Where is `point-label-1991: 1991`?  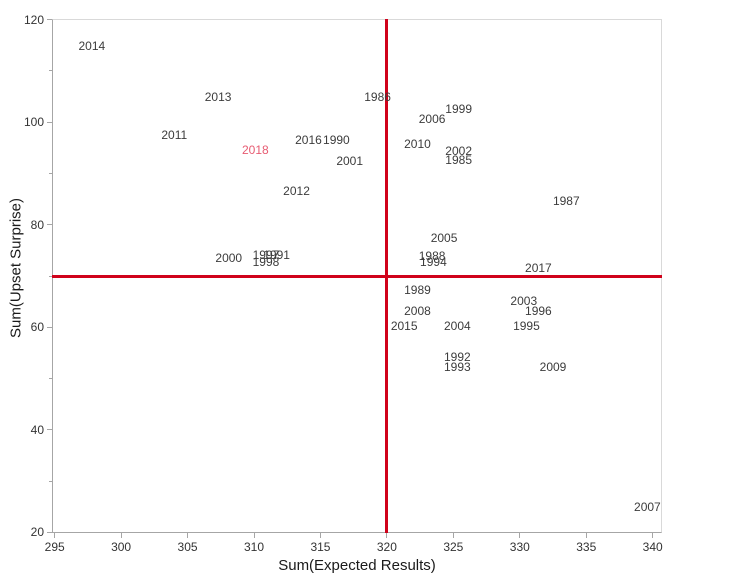 point-label-1991: 1991 is located at coordinates (276, 254).